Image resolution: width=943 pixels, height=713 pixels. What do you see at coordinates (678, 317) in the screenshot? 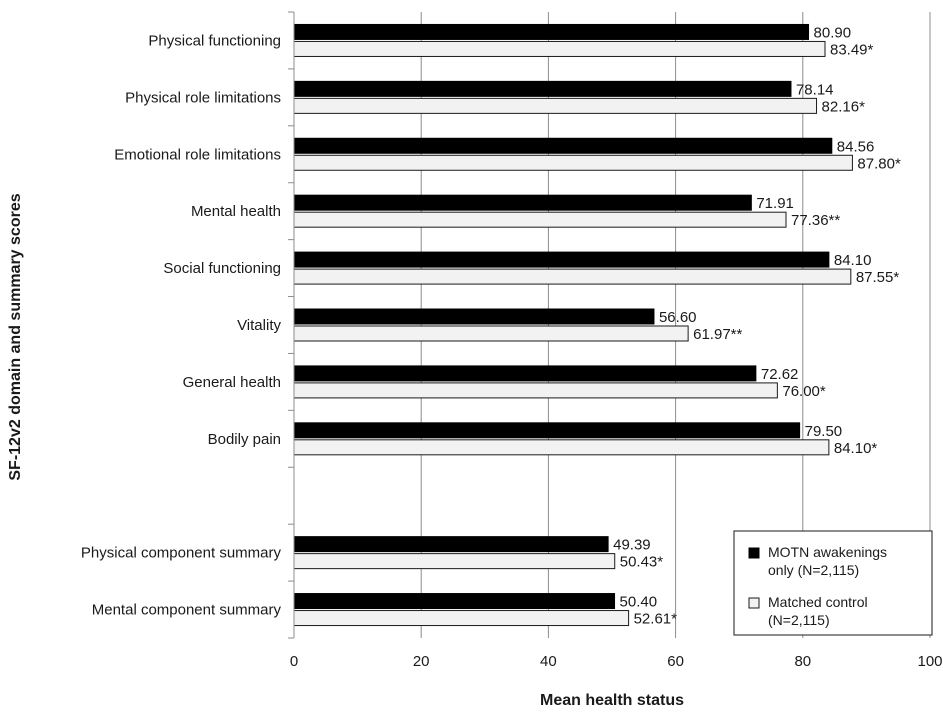
I see `data-label-motn: 56.60` at bounding box center [678, 317].